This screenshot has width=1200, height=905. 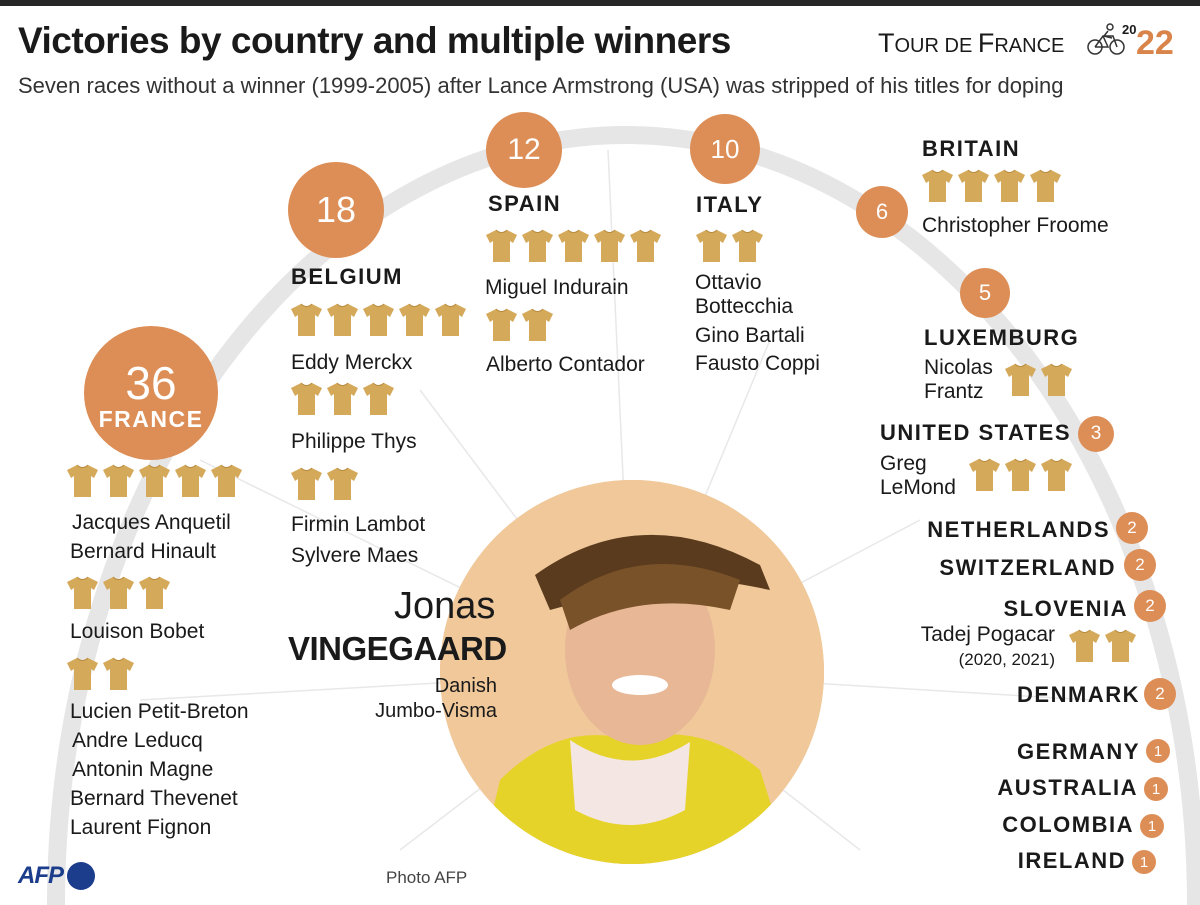 I want to click on winner-name: Andre Leducq, so click(x=137, y=740).